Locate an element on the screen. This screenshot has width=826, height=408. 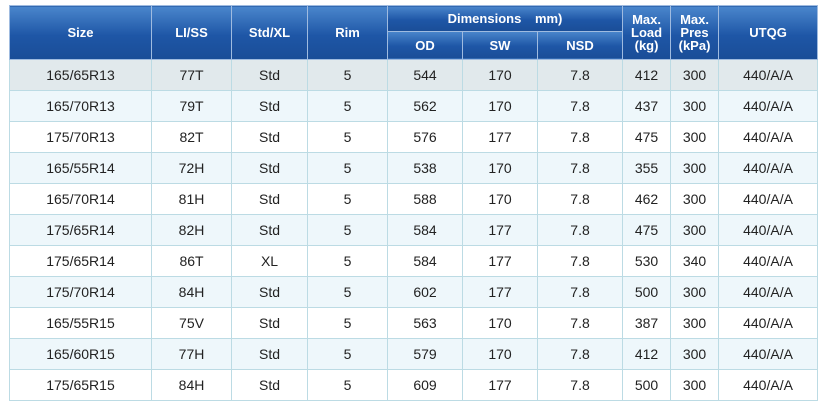
cell-size: 175/70R14 is located at coordinates (80, 292).